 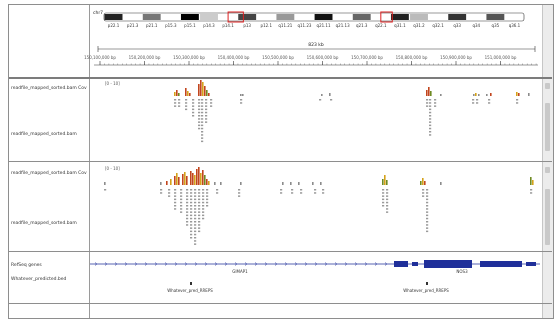 I want to click on cytoband-label: p13, so click(x=247, y=25).